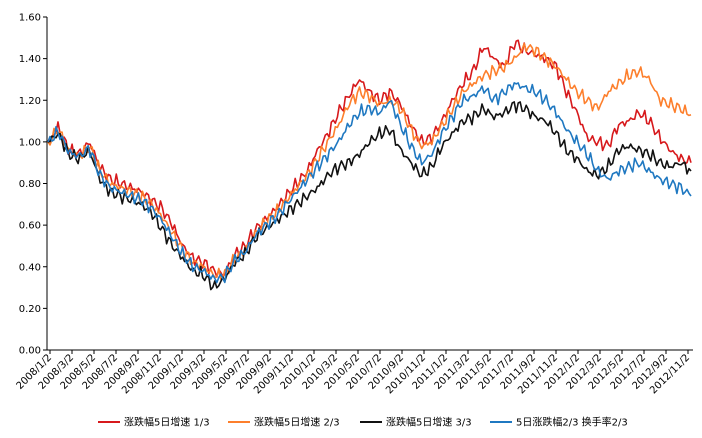 Image resolution: width=702 pixels, height=438 pixels. I want to click on y-tick-label: 0.60, so click(30, 226).